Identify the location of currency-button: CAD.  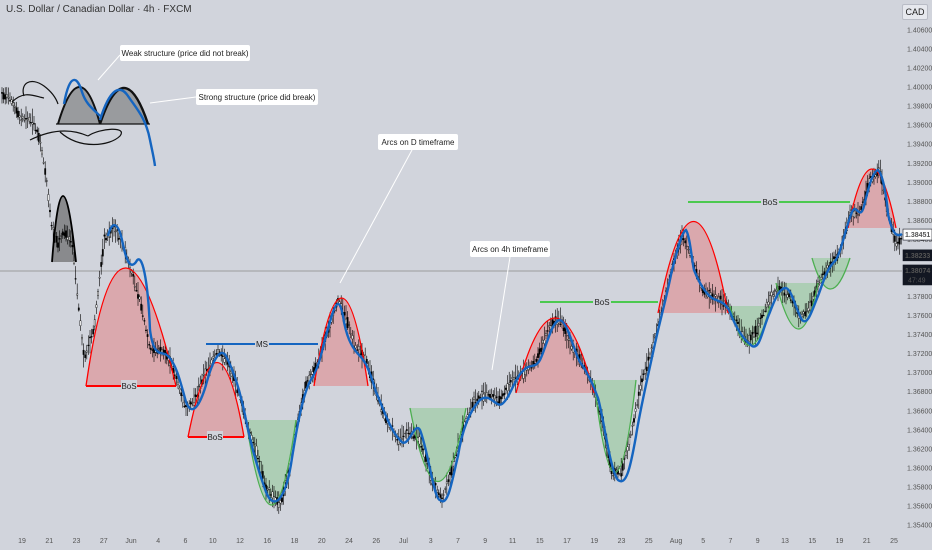
(915, 12).